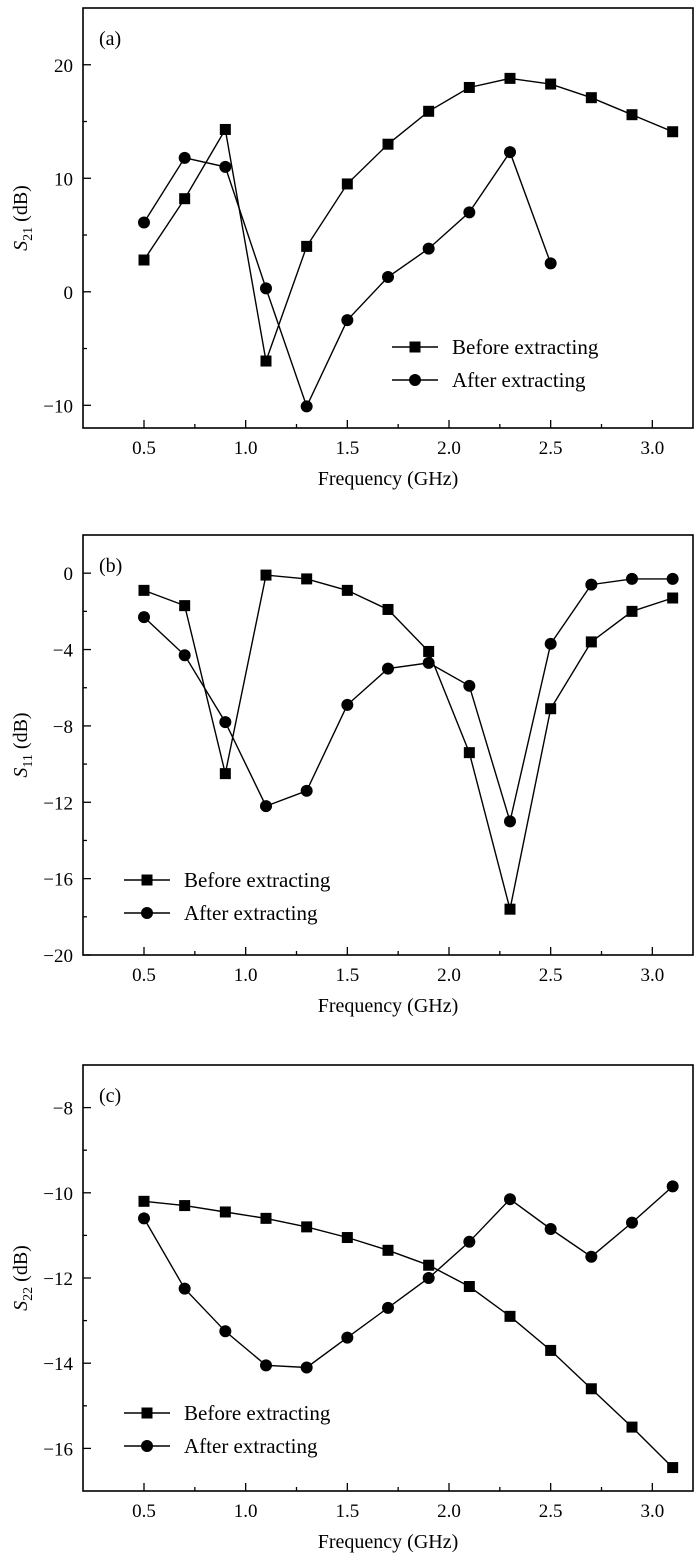 This screenshot has height=1558, width=700. What do you see at coordinates (23, 218) in the screenshot?
I see `y-axis-label: S21 (dB)` at bounding box center [23, 218].